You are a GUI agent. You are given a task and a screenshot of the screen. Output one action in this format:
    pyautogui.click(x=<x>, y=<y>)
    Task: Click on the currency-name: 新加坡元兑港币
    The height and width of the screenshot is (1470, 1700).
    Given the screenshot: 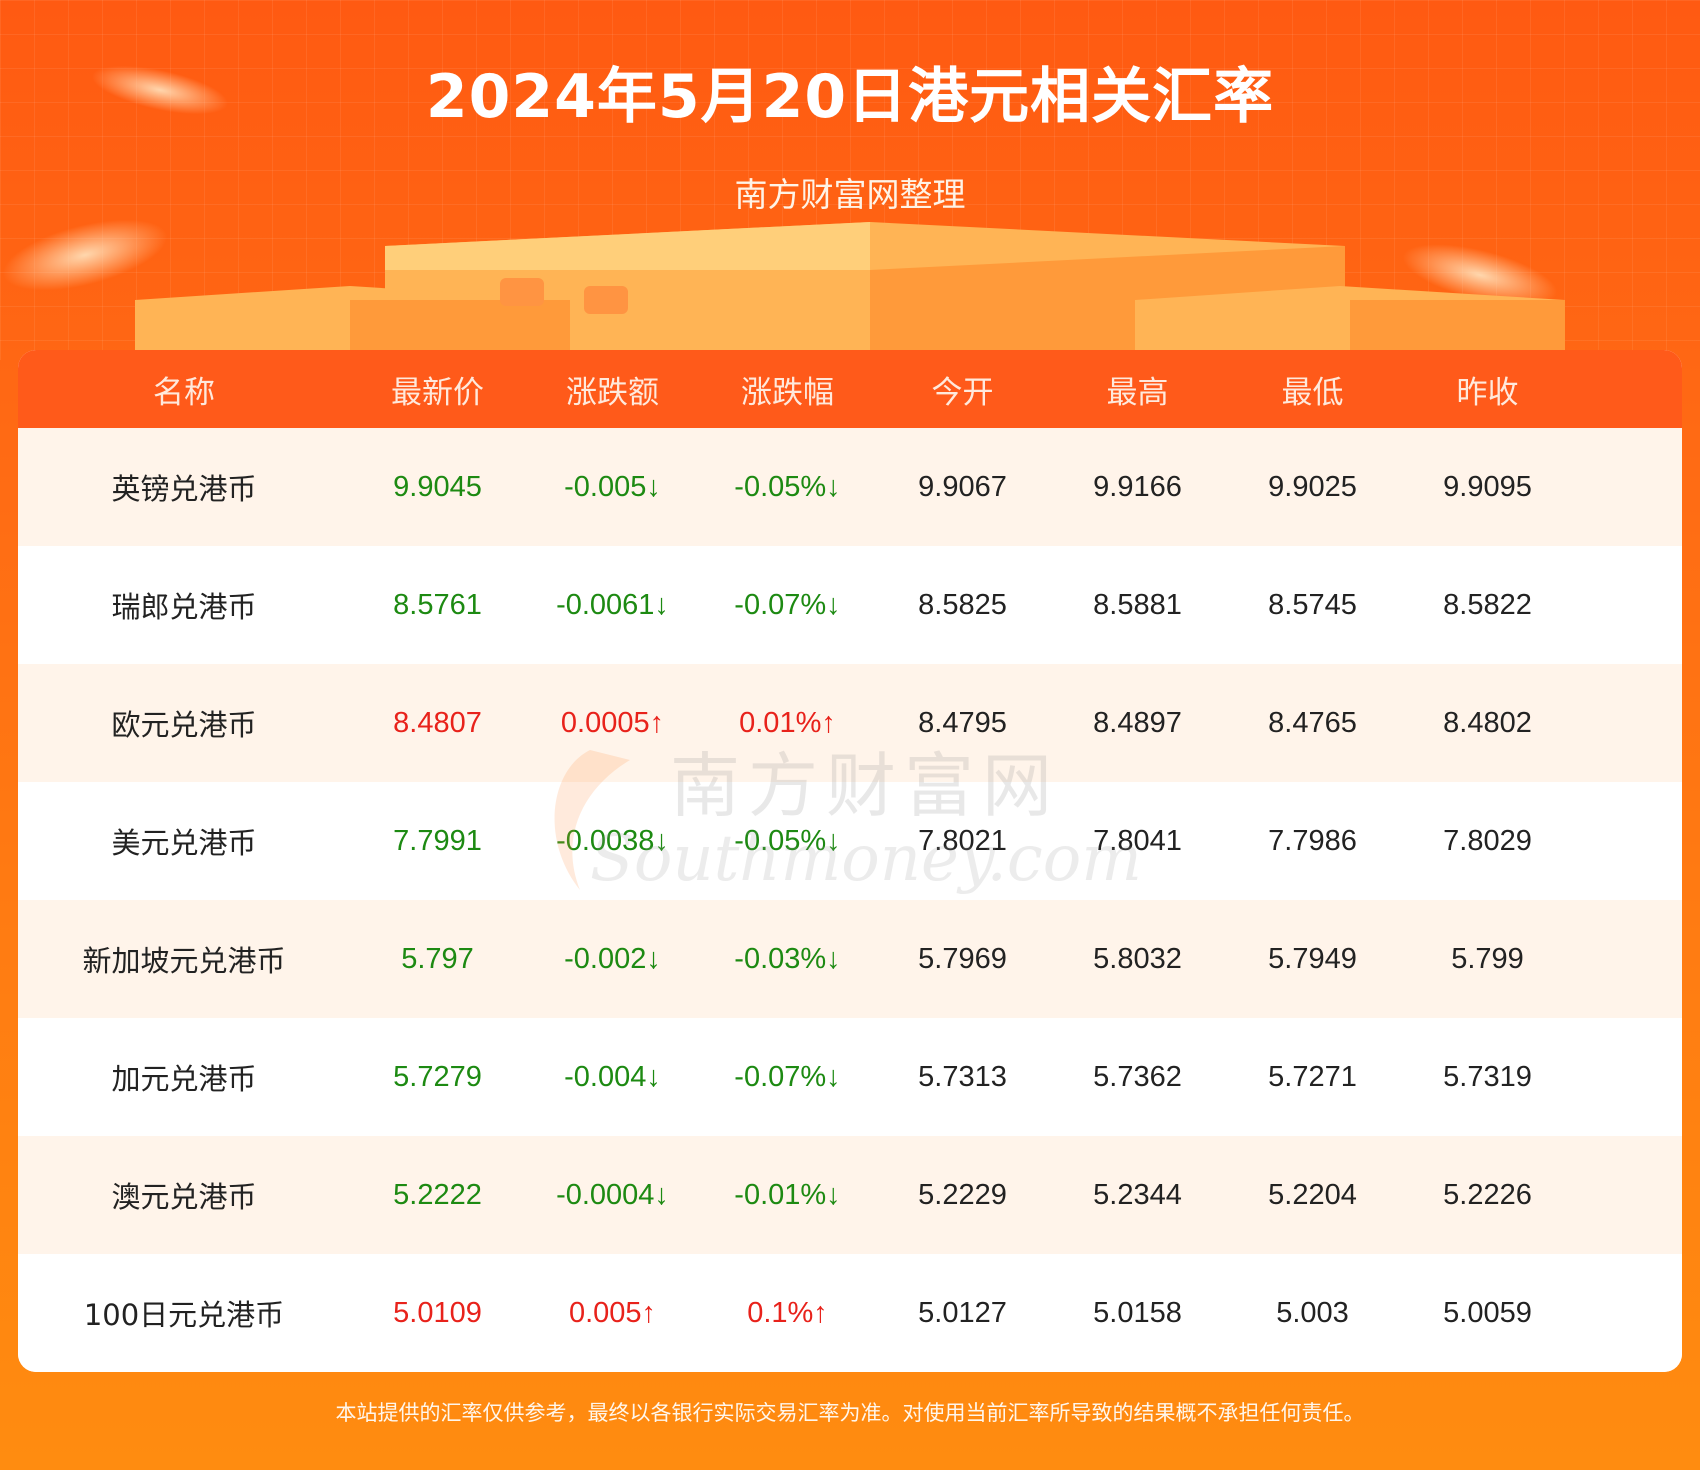 What is the action you would take?
    pyautogui.click(x=184, y=961)
    